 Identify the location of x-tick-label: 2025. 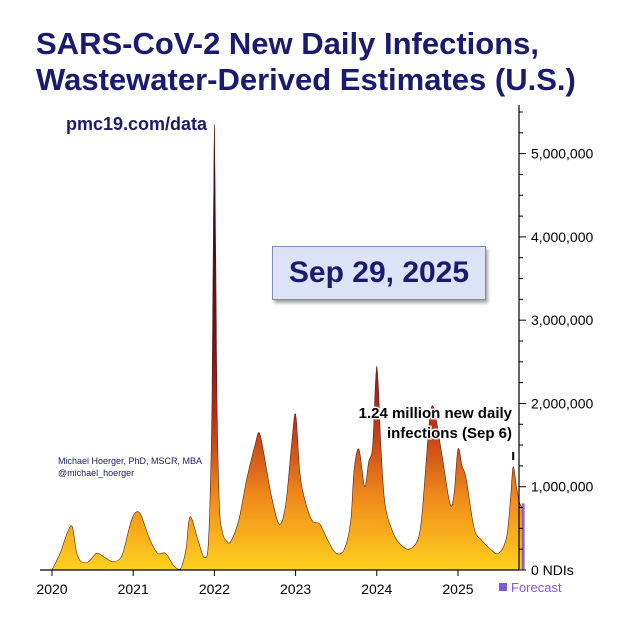
(457, 589).